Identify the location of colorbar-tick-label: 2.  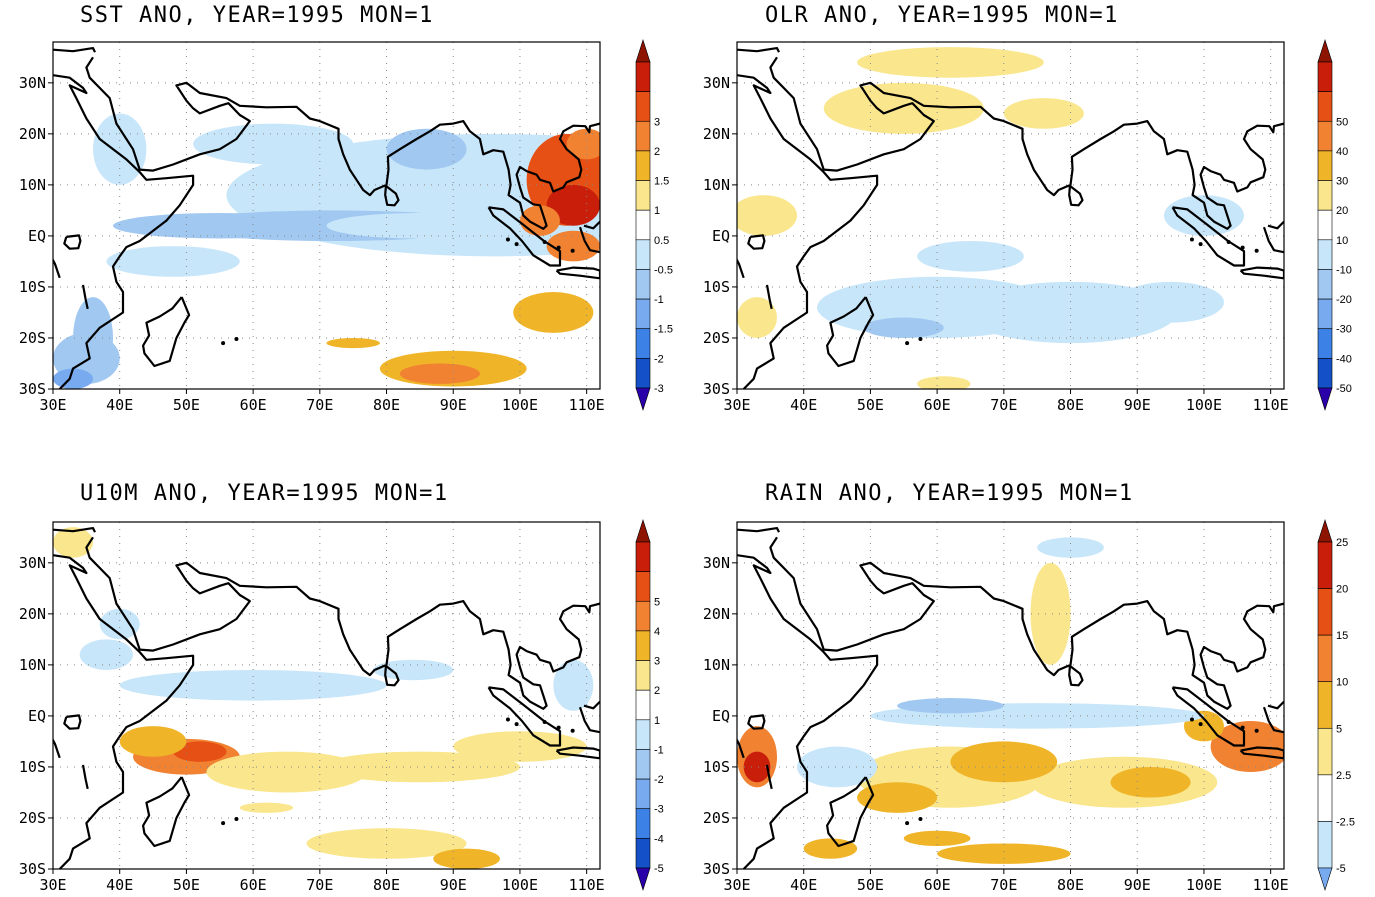
(657, 152).